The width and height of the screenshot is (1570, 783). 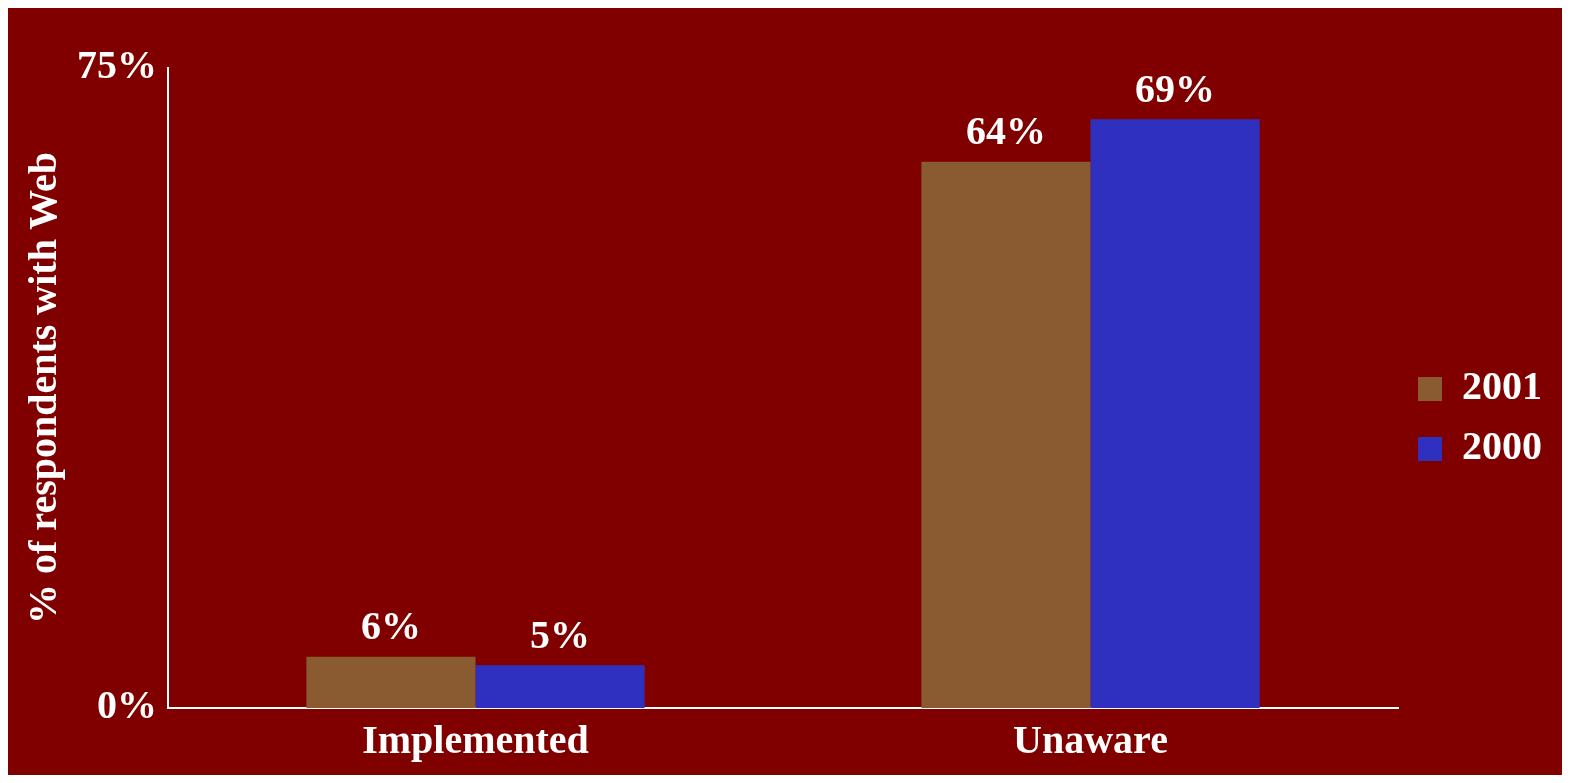 What do you see at coordinates (1005, 131) in the screenshot?
I see `data-label: 64%` at bounding box center [1005, 131].